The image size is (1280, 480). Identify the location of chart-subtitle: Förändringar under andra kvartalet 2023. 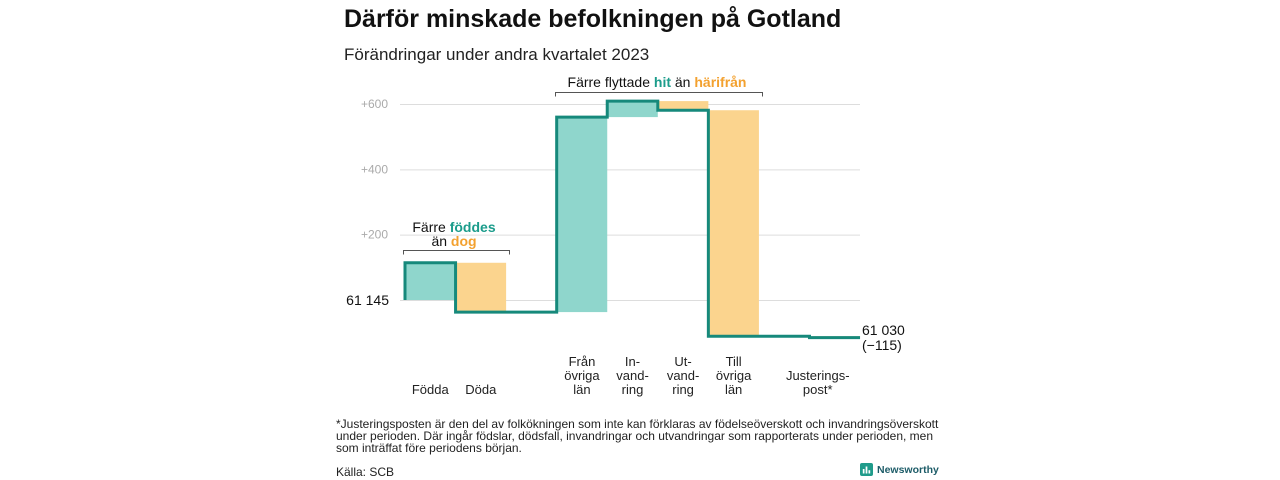
(497, 54).